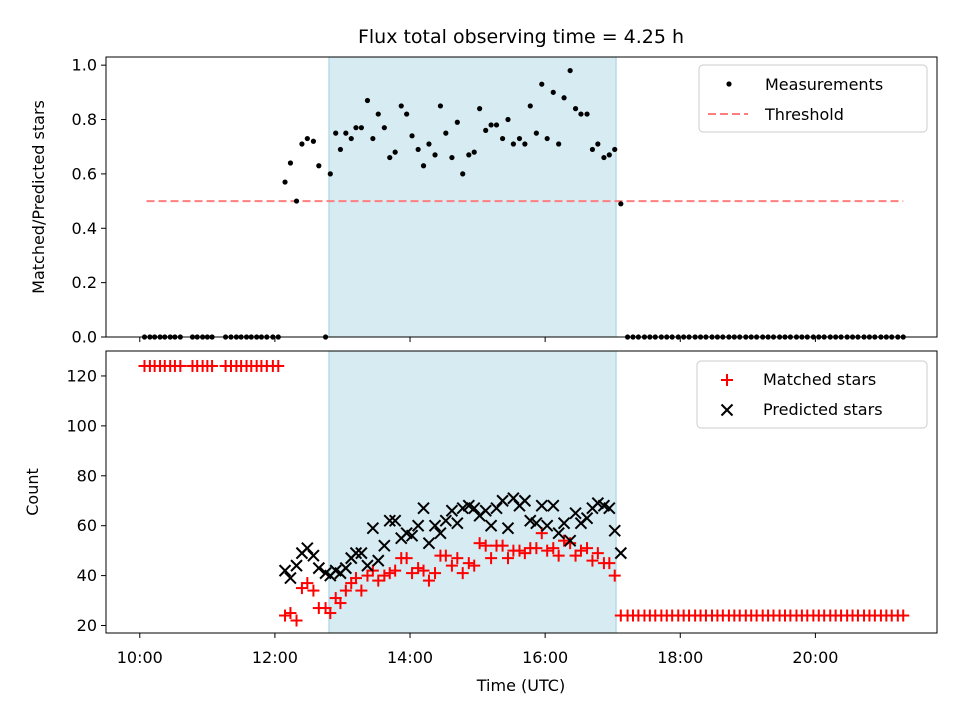 Image resolution: width=960 pixels, height=720 pixels. I want to click on y-tick-label: 0.8, so click(84, 119).